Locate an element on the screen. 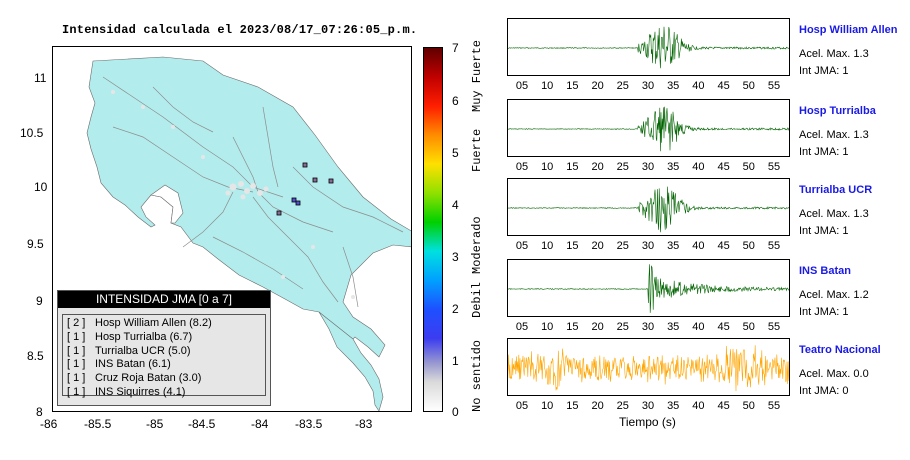  time-tick: 15 is located at coordinates (572, 167).